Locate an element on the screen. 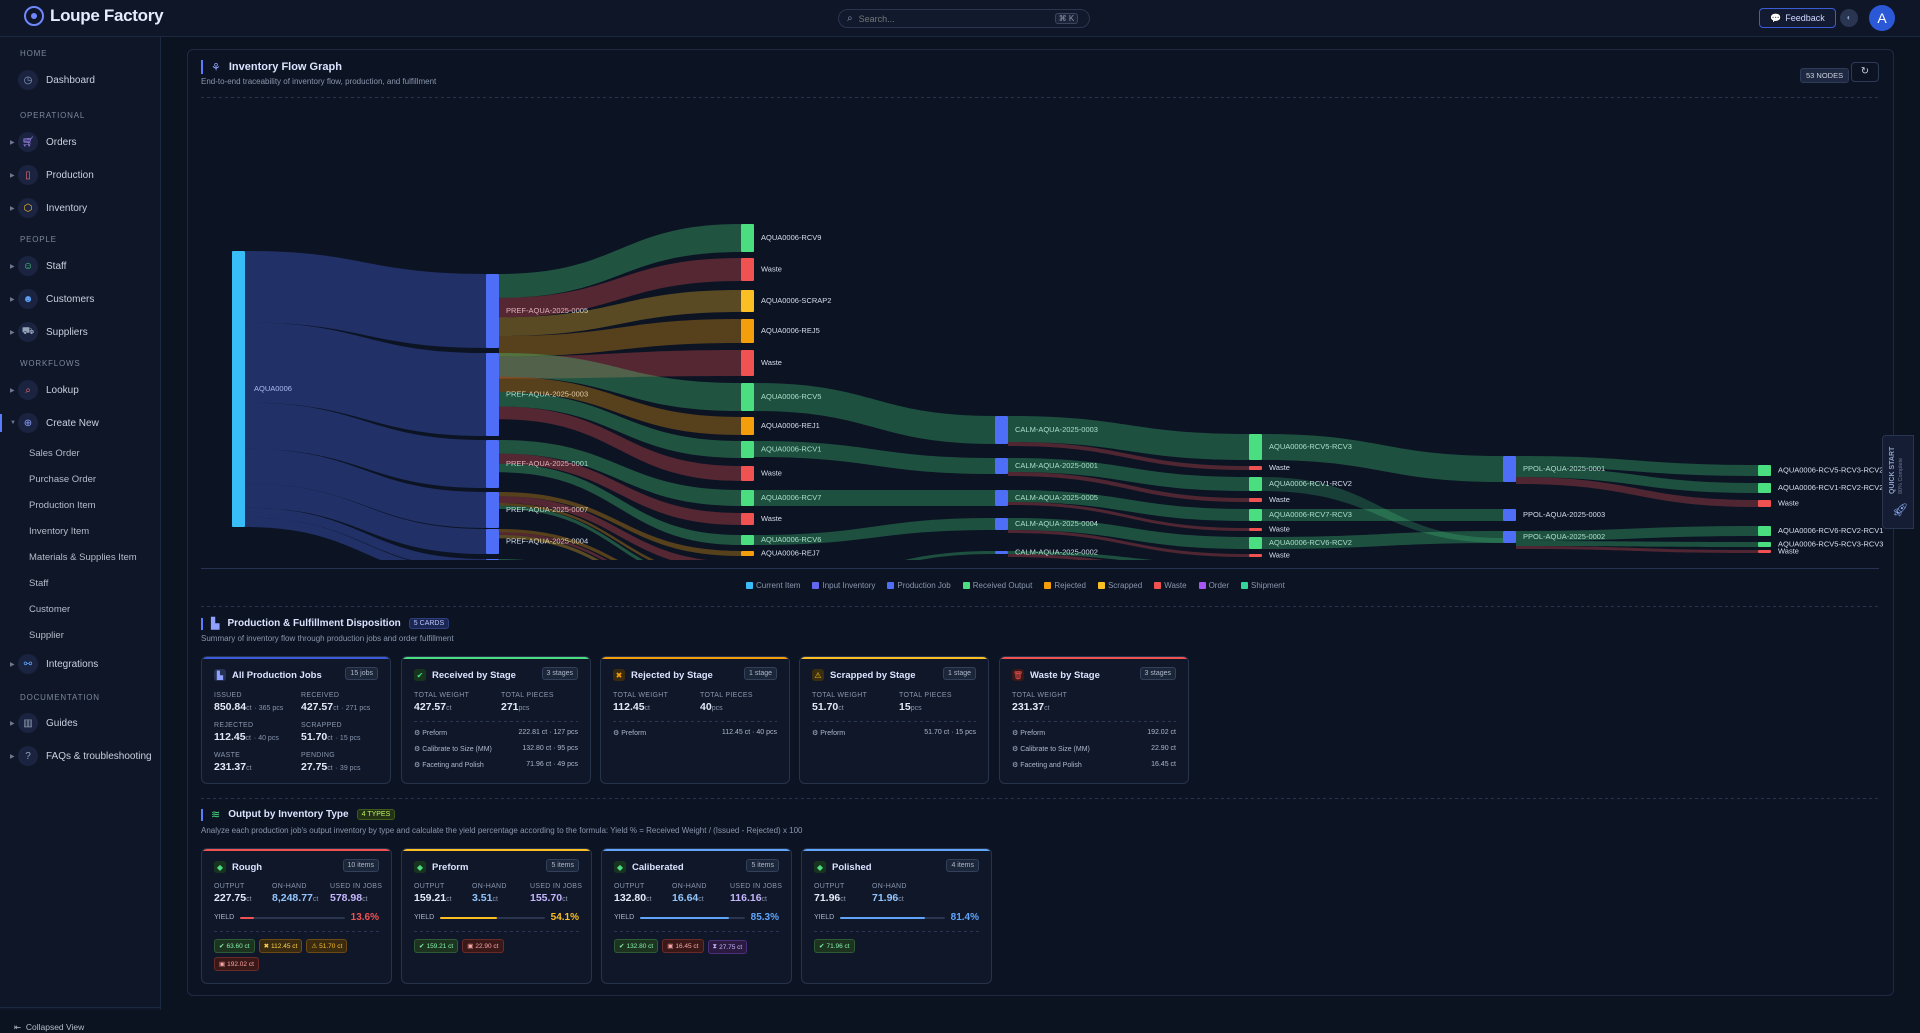 This screenshot has width=1920, height=1033. legend-item: Input Inventory is located at coordinates (843, 585).